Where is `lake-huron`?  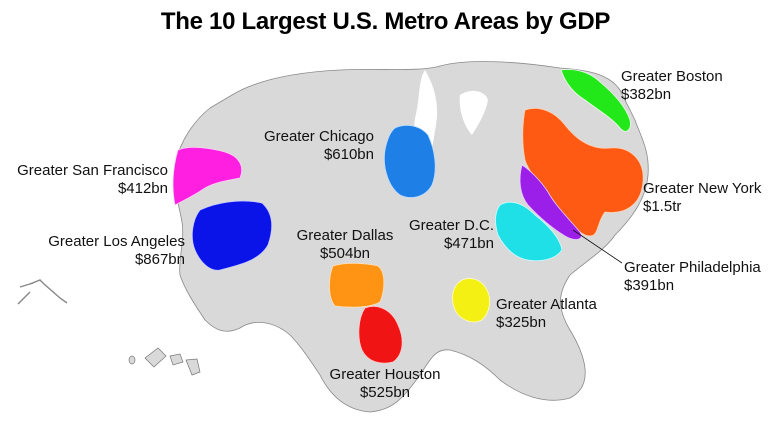
lake-huron is located at coordinates (473, 112).